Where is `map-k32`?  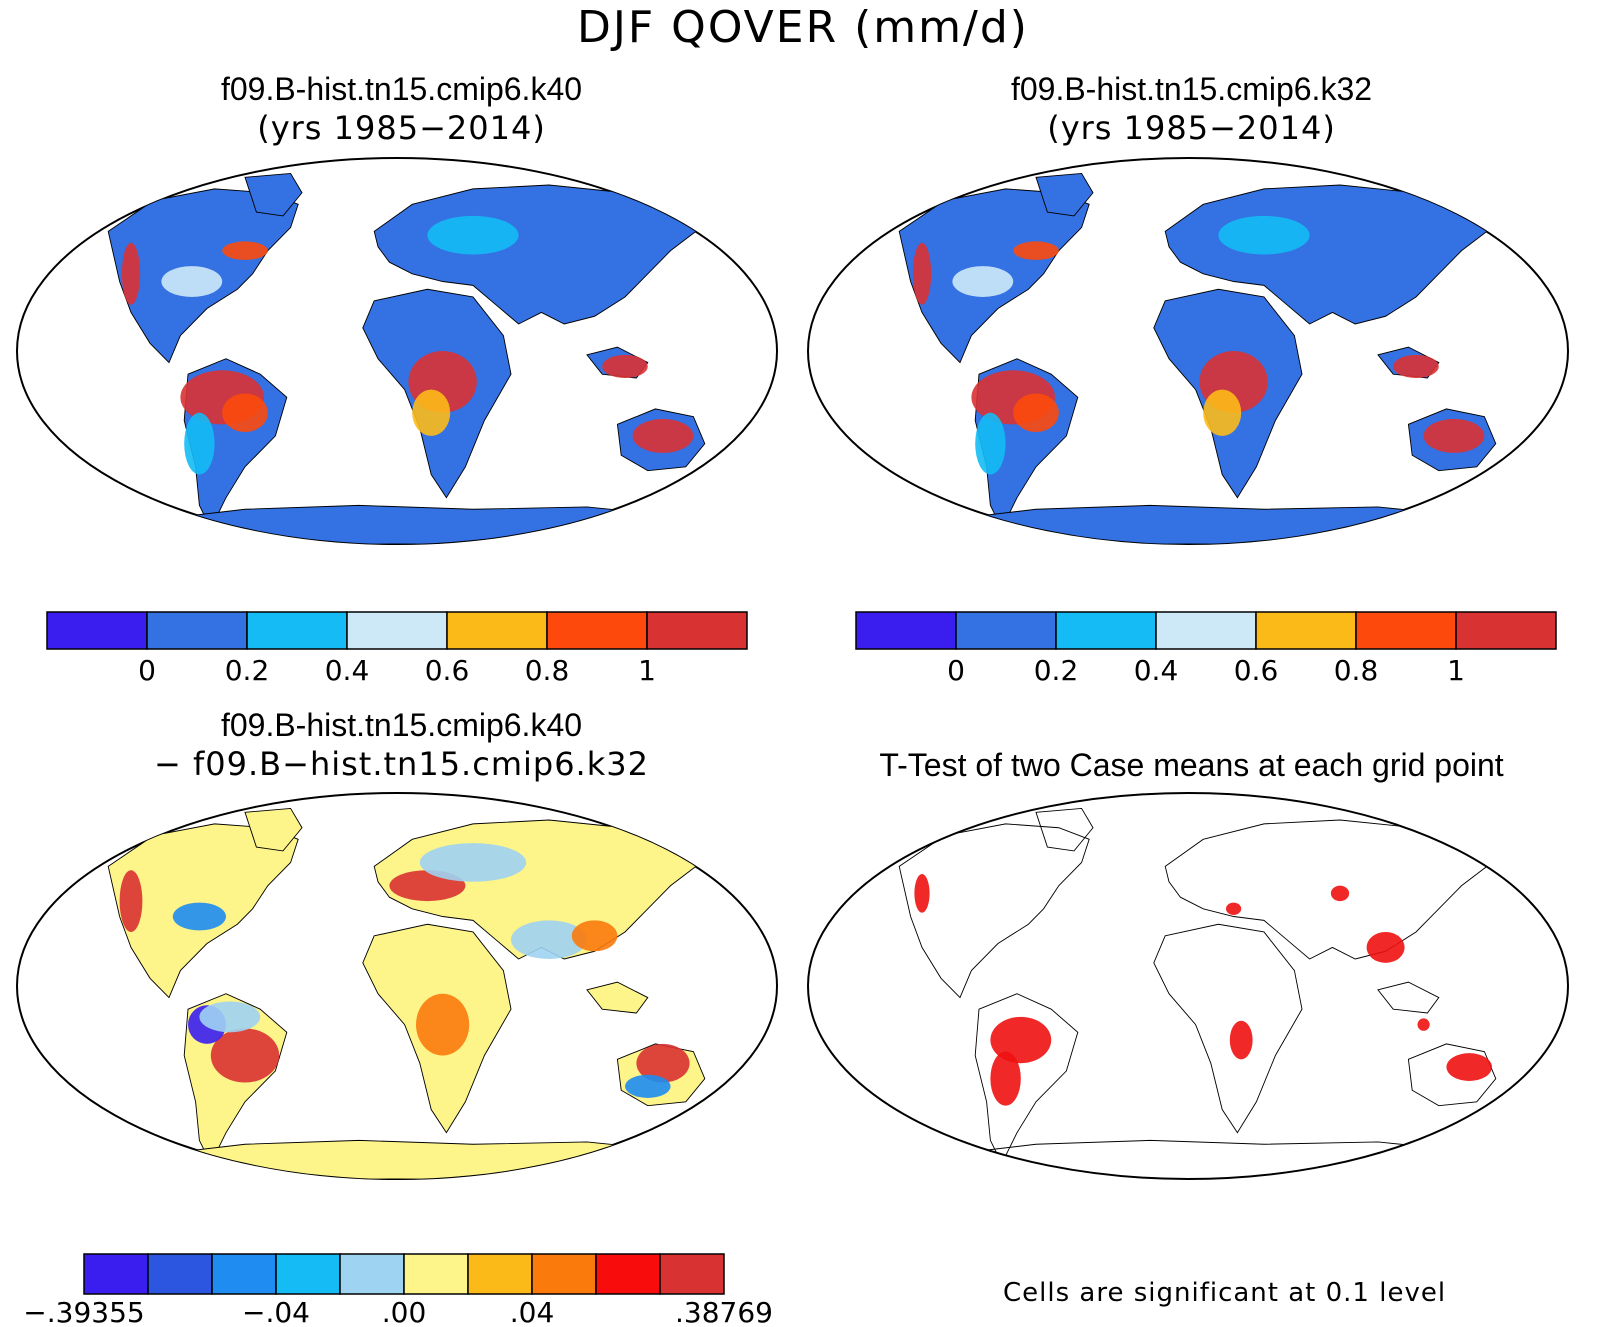 map-k32 is located at coordinates (1188, 351).